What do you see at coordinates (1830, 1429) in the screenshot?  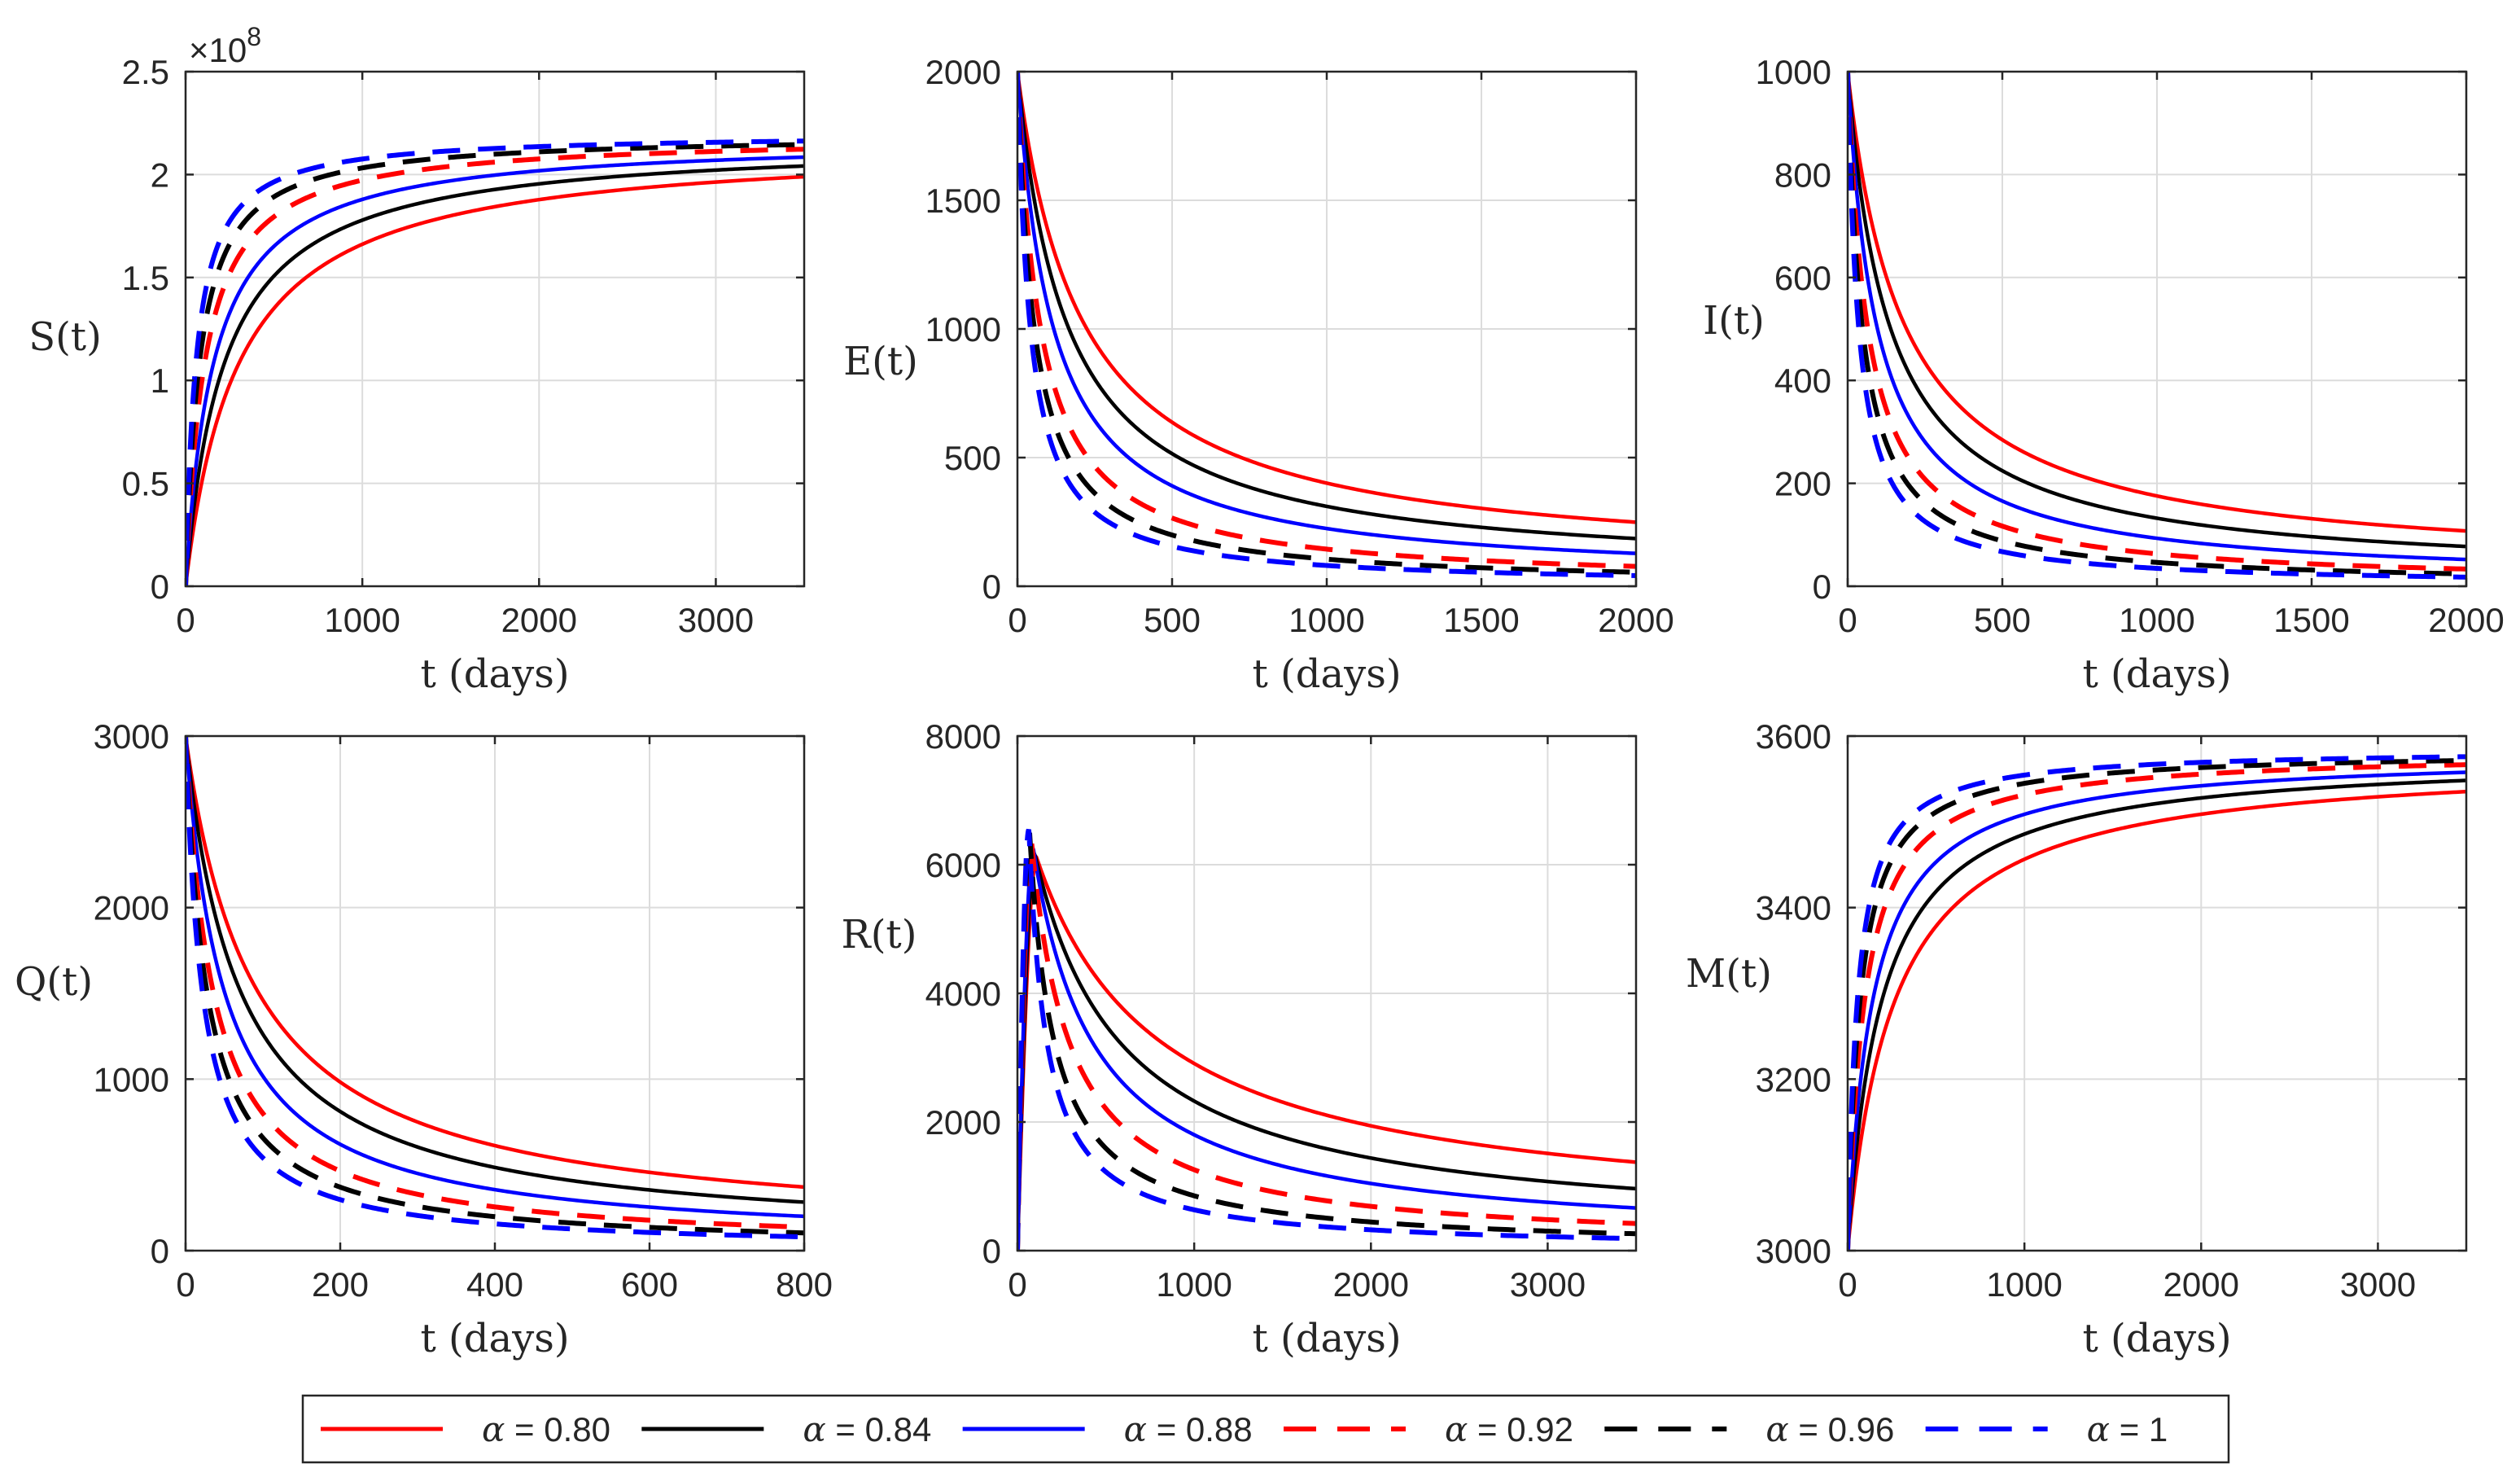 I see `legend-label: α = 0.96` at bounding box center [1830, 1429].